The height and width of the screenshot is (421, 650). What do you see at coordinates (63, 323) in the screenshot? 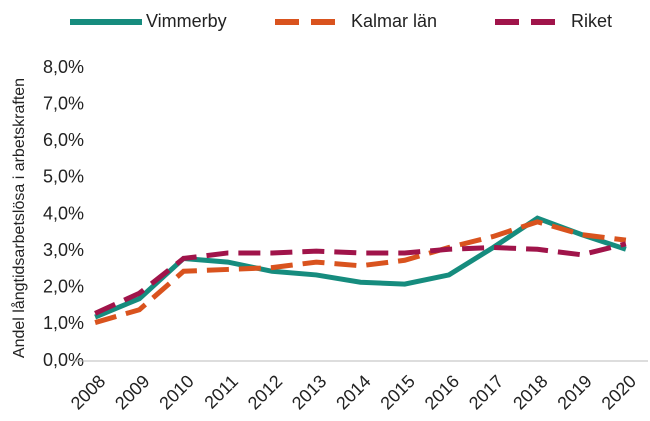
I see `y-tick-label: 1,0%` at bounding box center [63, 323].